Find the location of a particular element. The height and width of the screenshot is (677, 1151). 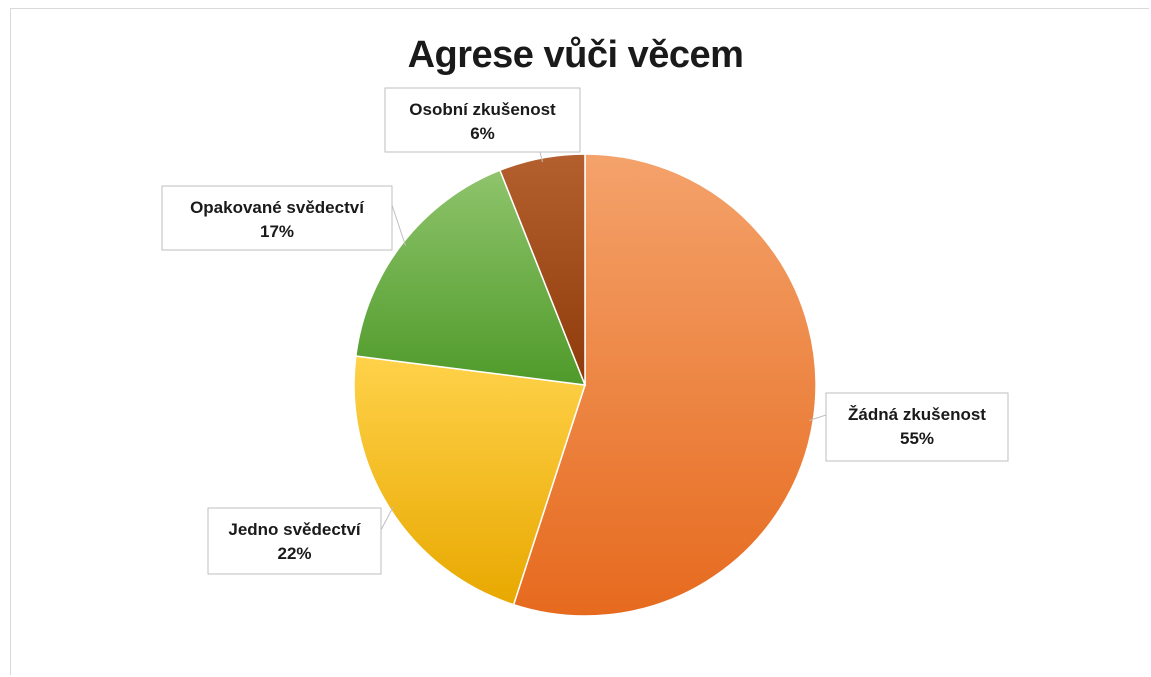

slice-label: Osobní zkušenost is located at coordinates (482, 109).